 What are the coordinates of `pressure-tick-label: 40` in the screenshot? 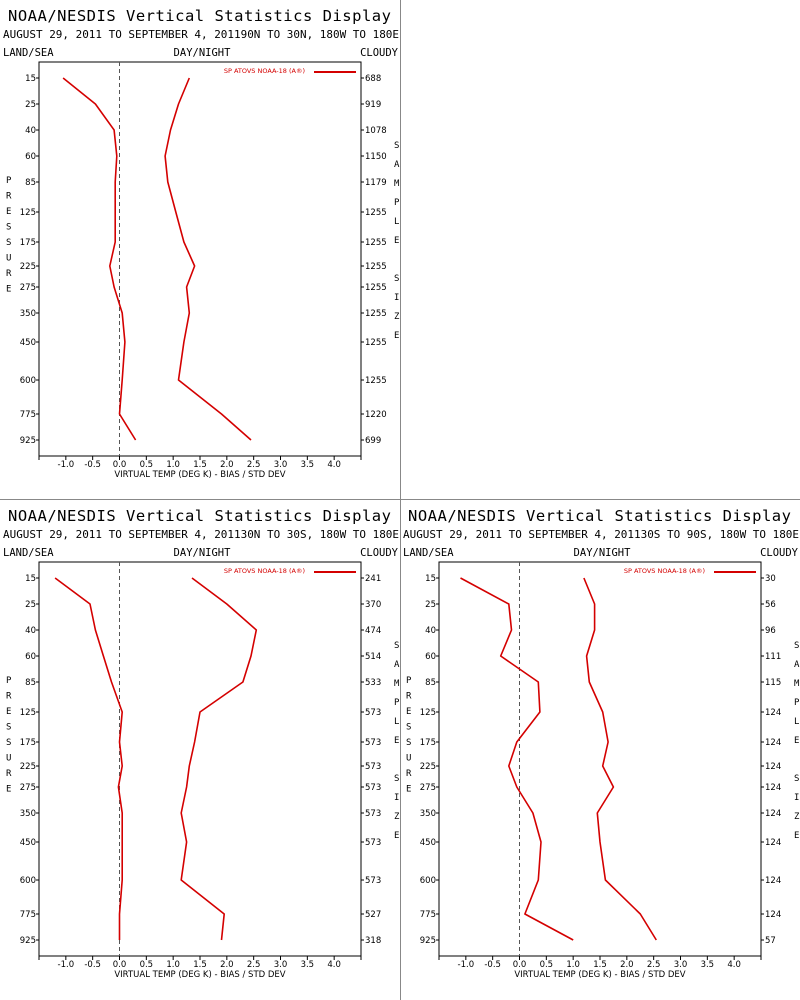 It's located at (430, 631).